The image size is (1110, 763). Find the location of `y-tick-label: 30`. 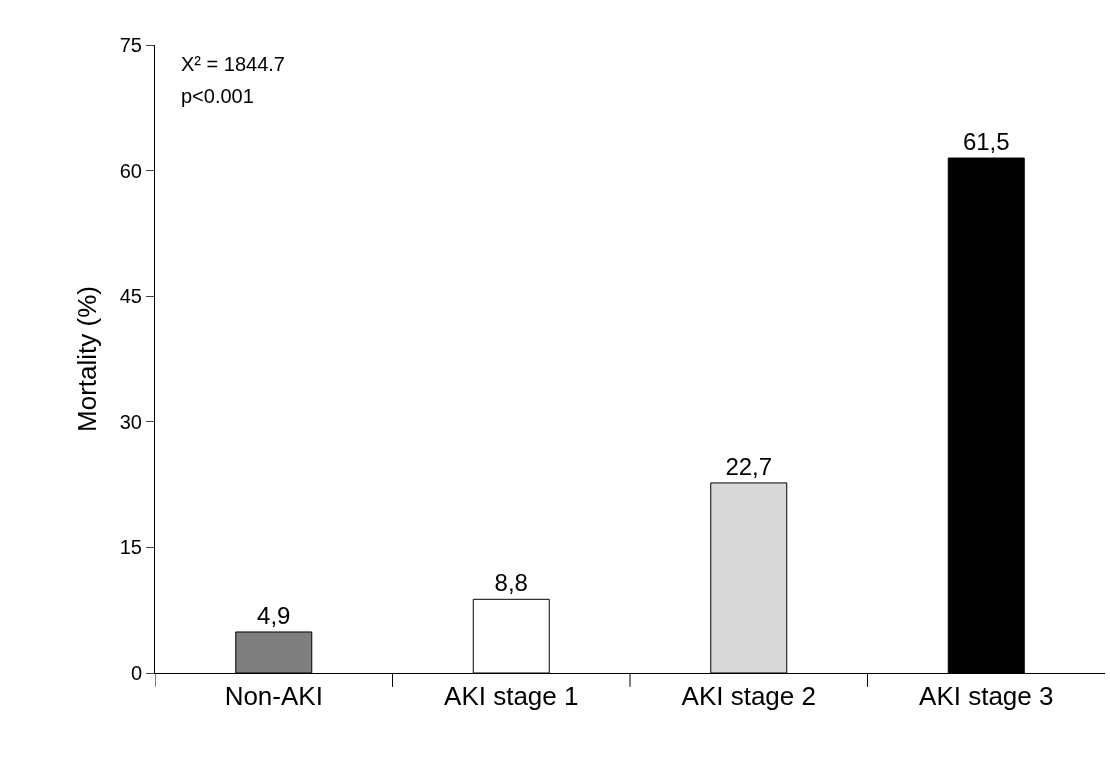

y-tick-label: 30 is located at coordinates (130, 421).